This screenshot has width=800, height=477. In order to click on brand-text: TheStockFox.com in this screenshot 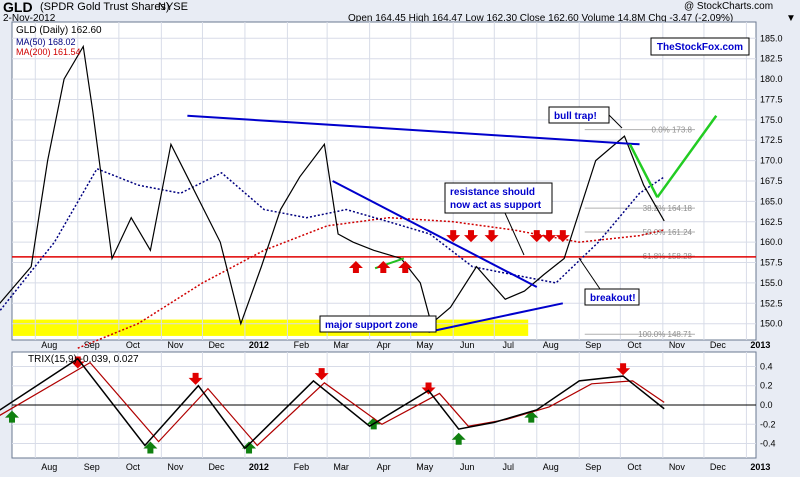, I will do `click(700, 47)`.